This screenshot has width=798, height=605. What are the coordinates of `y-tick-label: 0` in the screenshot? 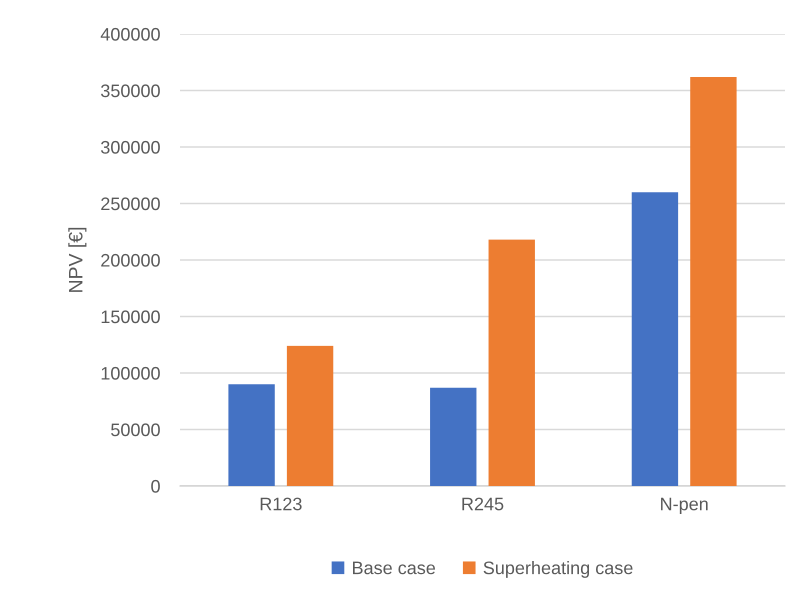 It's located at (155, 486).